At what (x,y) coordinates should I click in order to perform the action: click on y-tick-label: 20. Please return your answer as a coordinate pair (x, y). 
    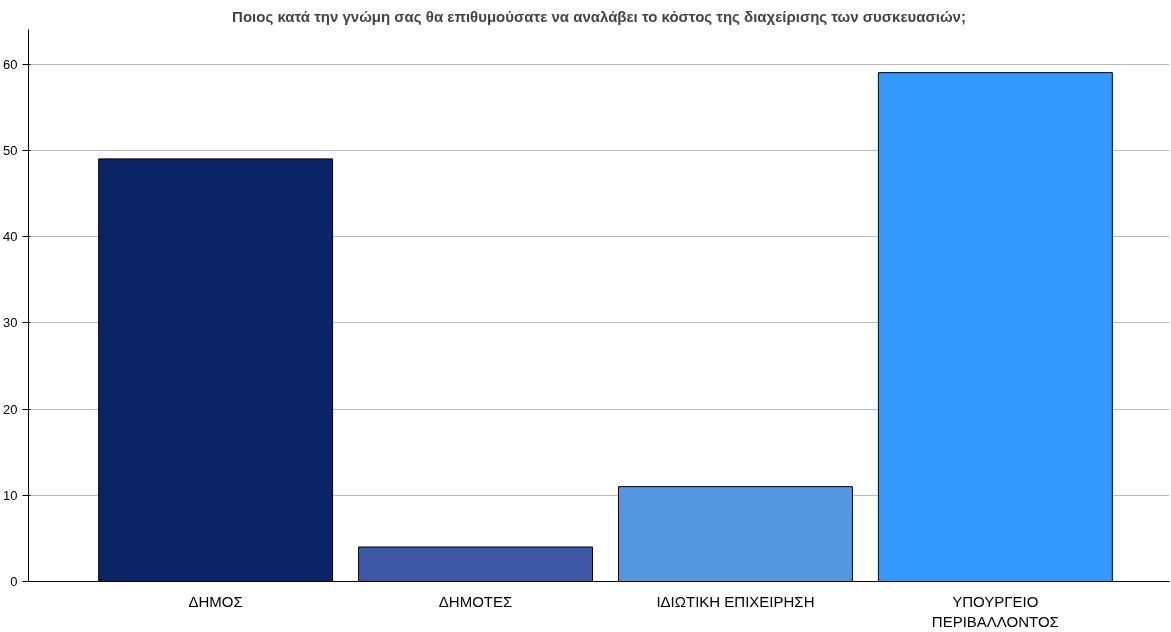
    Looking at the image, I should click on (10, 409).